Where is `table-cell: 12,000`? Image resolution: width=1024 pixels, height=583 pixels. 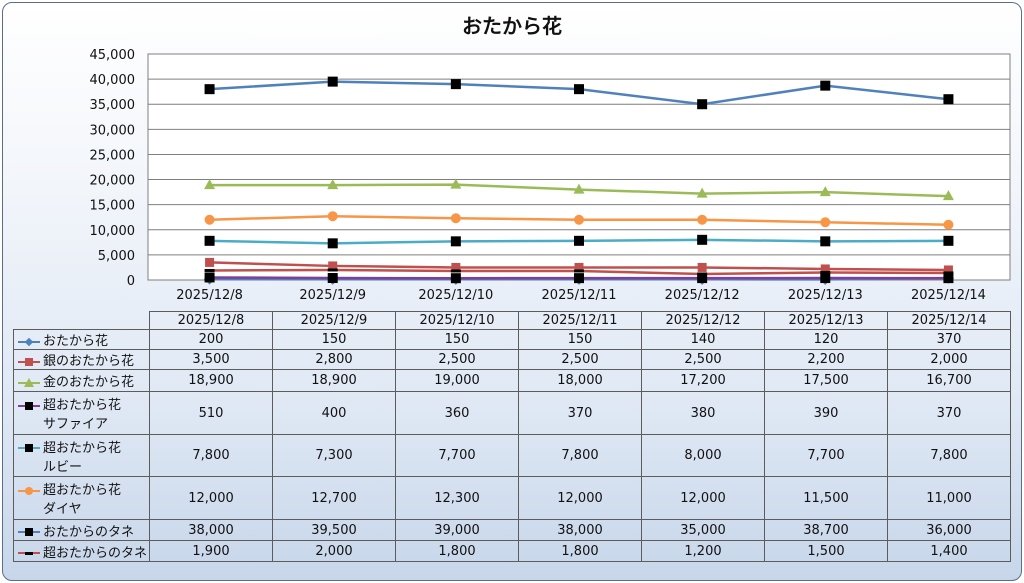 table-cell: 12,000 is located at coordinates (211, 498).